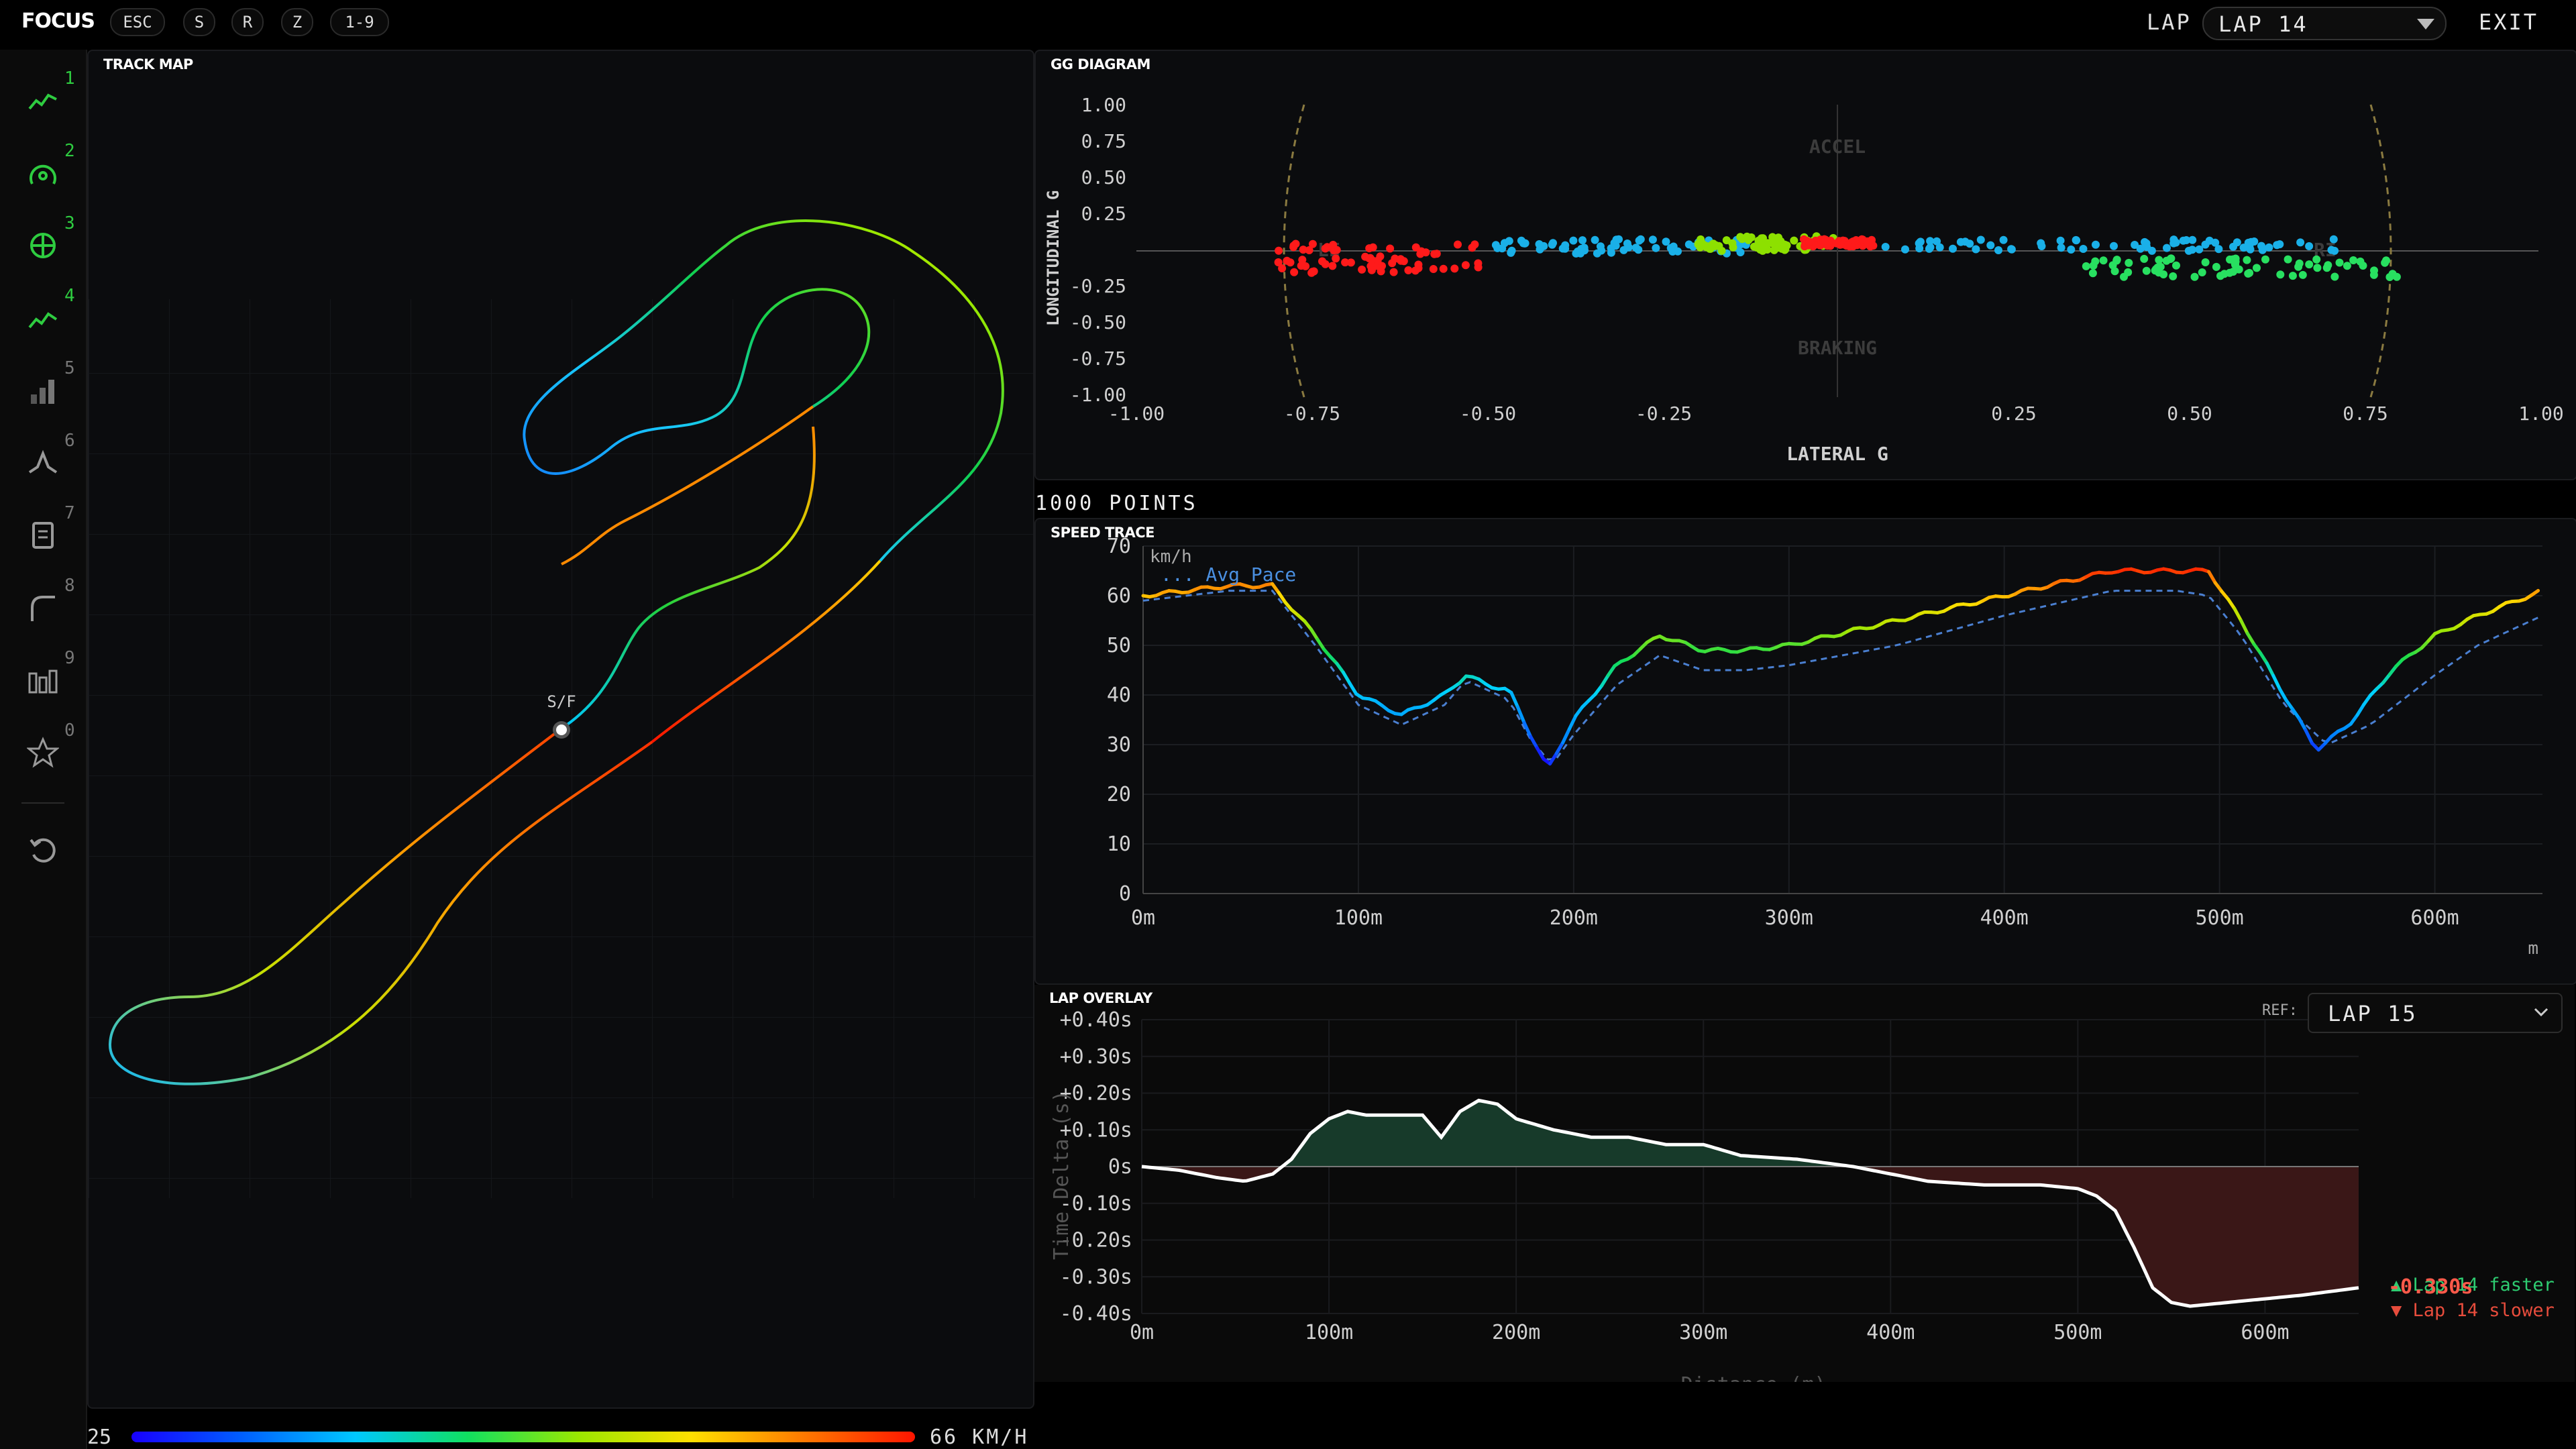  Describe the element at coordinates (43, 463) in the screenshot. I see `peak-icon` at that location.